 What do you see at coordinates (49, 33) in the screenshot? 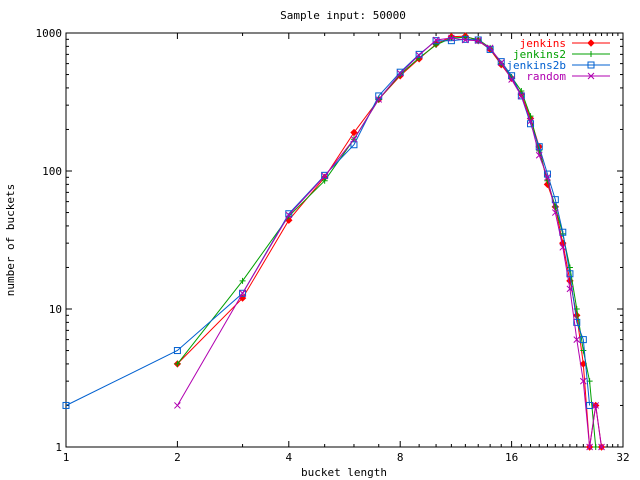
I see `y-tick-label: 1000` at bounding box center [49, 33].